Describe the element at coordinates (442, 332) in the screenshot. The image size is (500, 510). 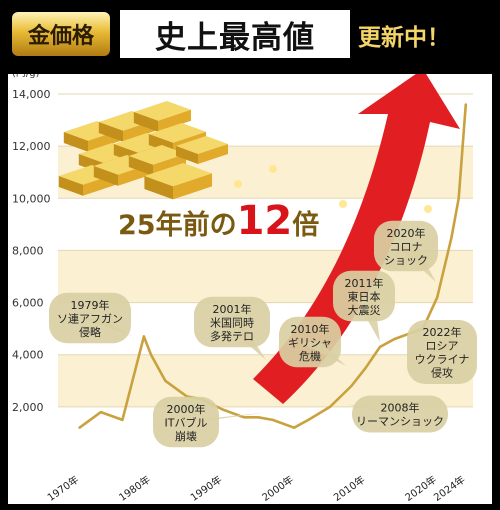
I see `annotation-label: 2022年` at that location.